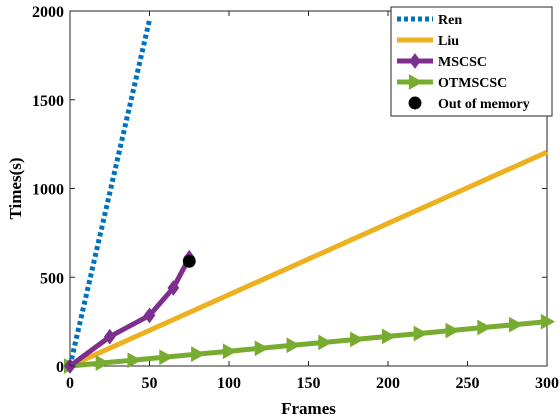 The height and width of the screenshot is (420, 560). What do you see at coordinates (450, 20) in the screenshot?
I see `legend-label-ren: Ren` at bounding box center [450, 20].